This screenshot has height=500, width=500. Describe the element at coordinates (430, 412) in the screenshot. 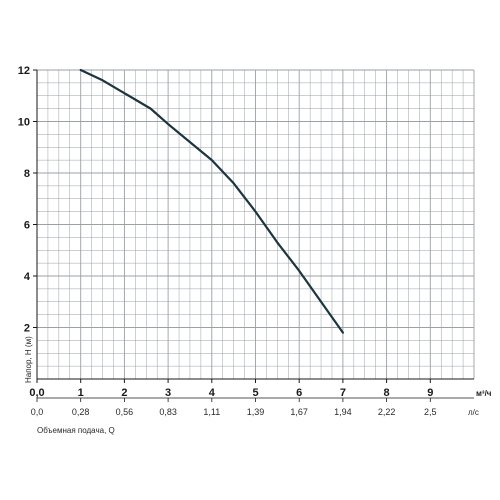

I see `x-secondary-tick-label: 2,5` at that location.